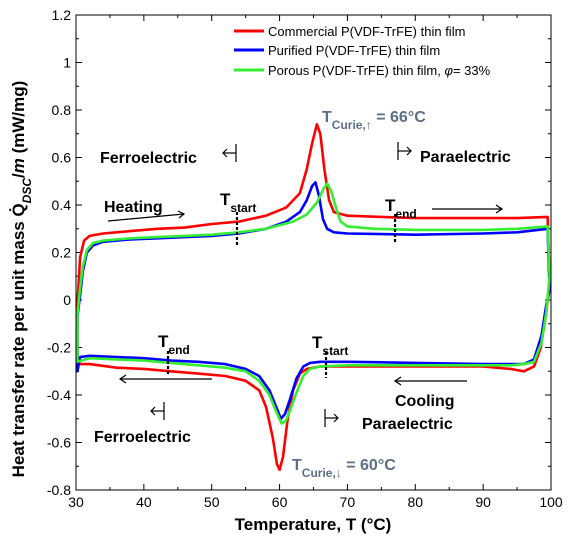 The height and width of the screenshot is (539, 569). What do you see at coordinates (225, 199) in the screenshot?
I see `tstart-heating-t: T` at bounding box center [225, 199].